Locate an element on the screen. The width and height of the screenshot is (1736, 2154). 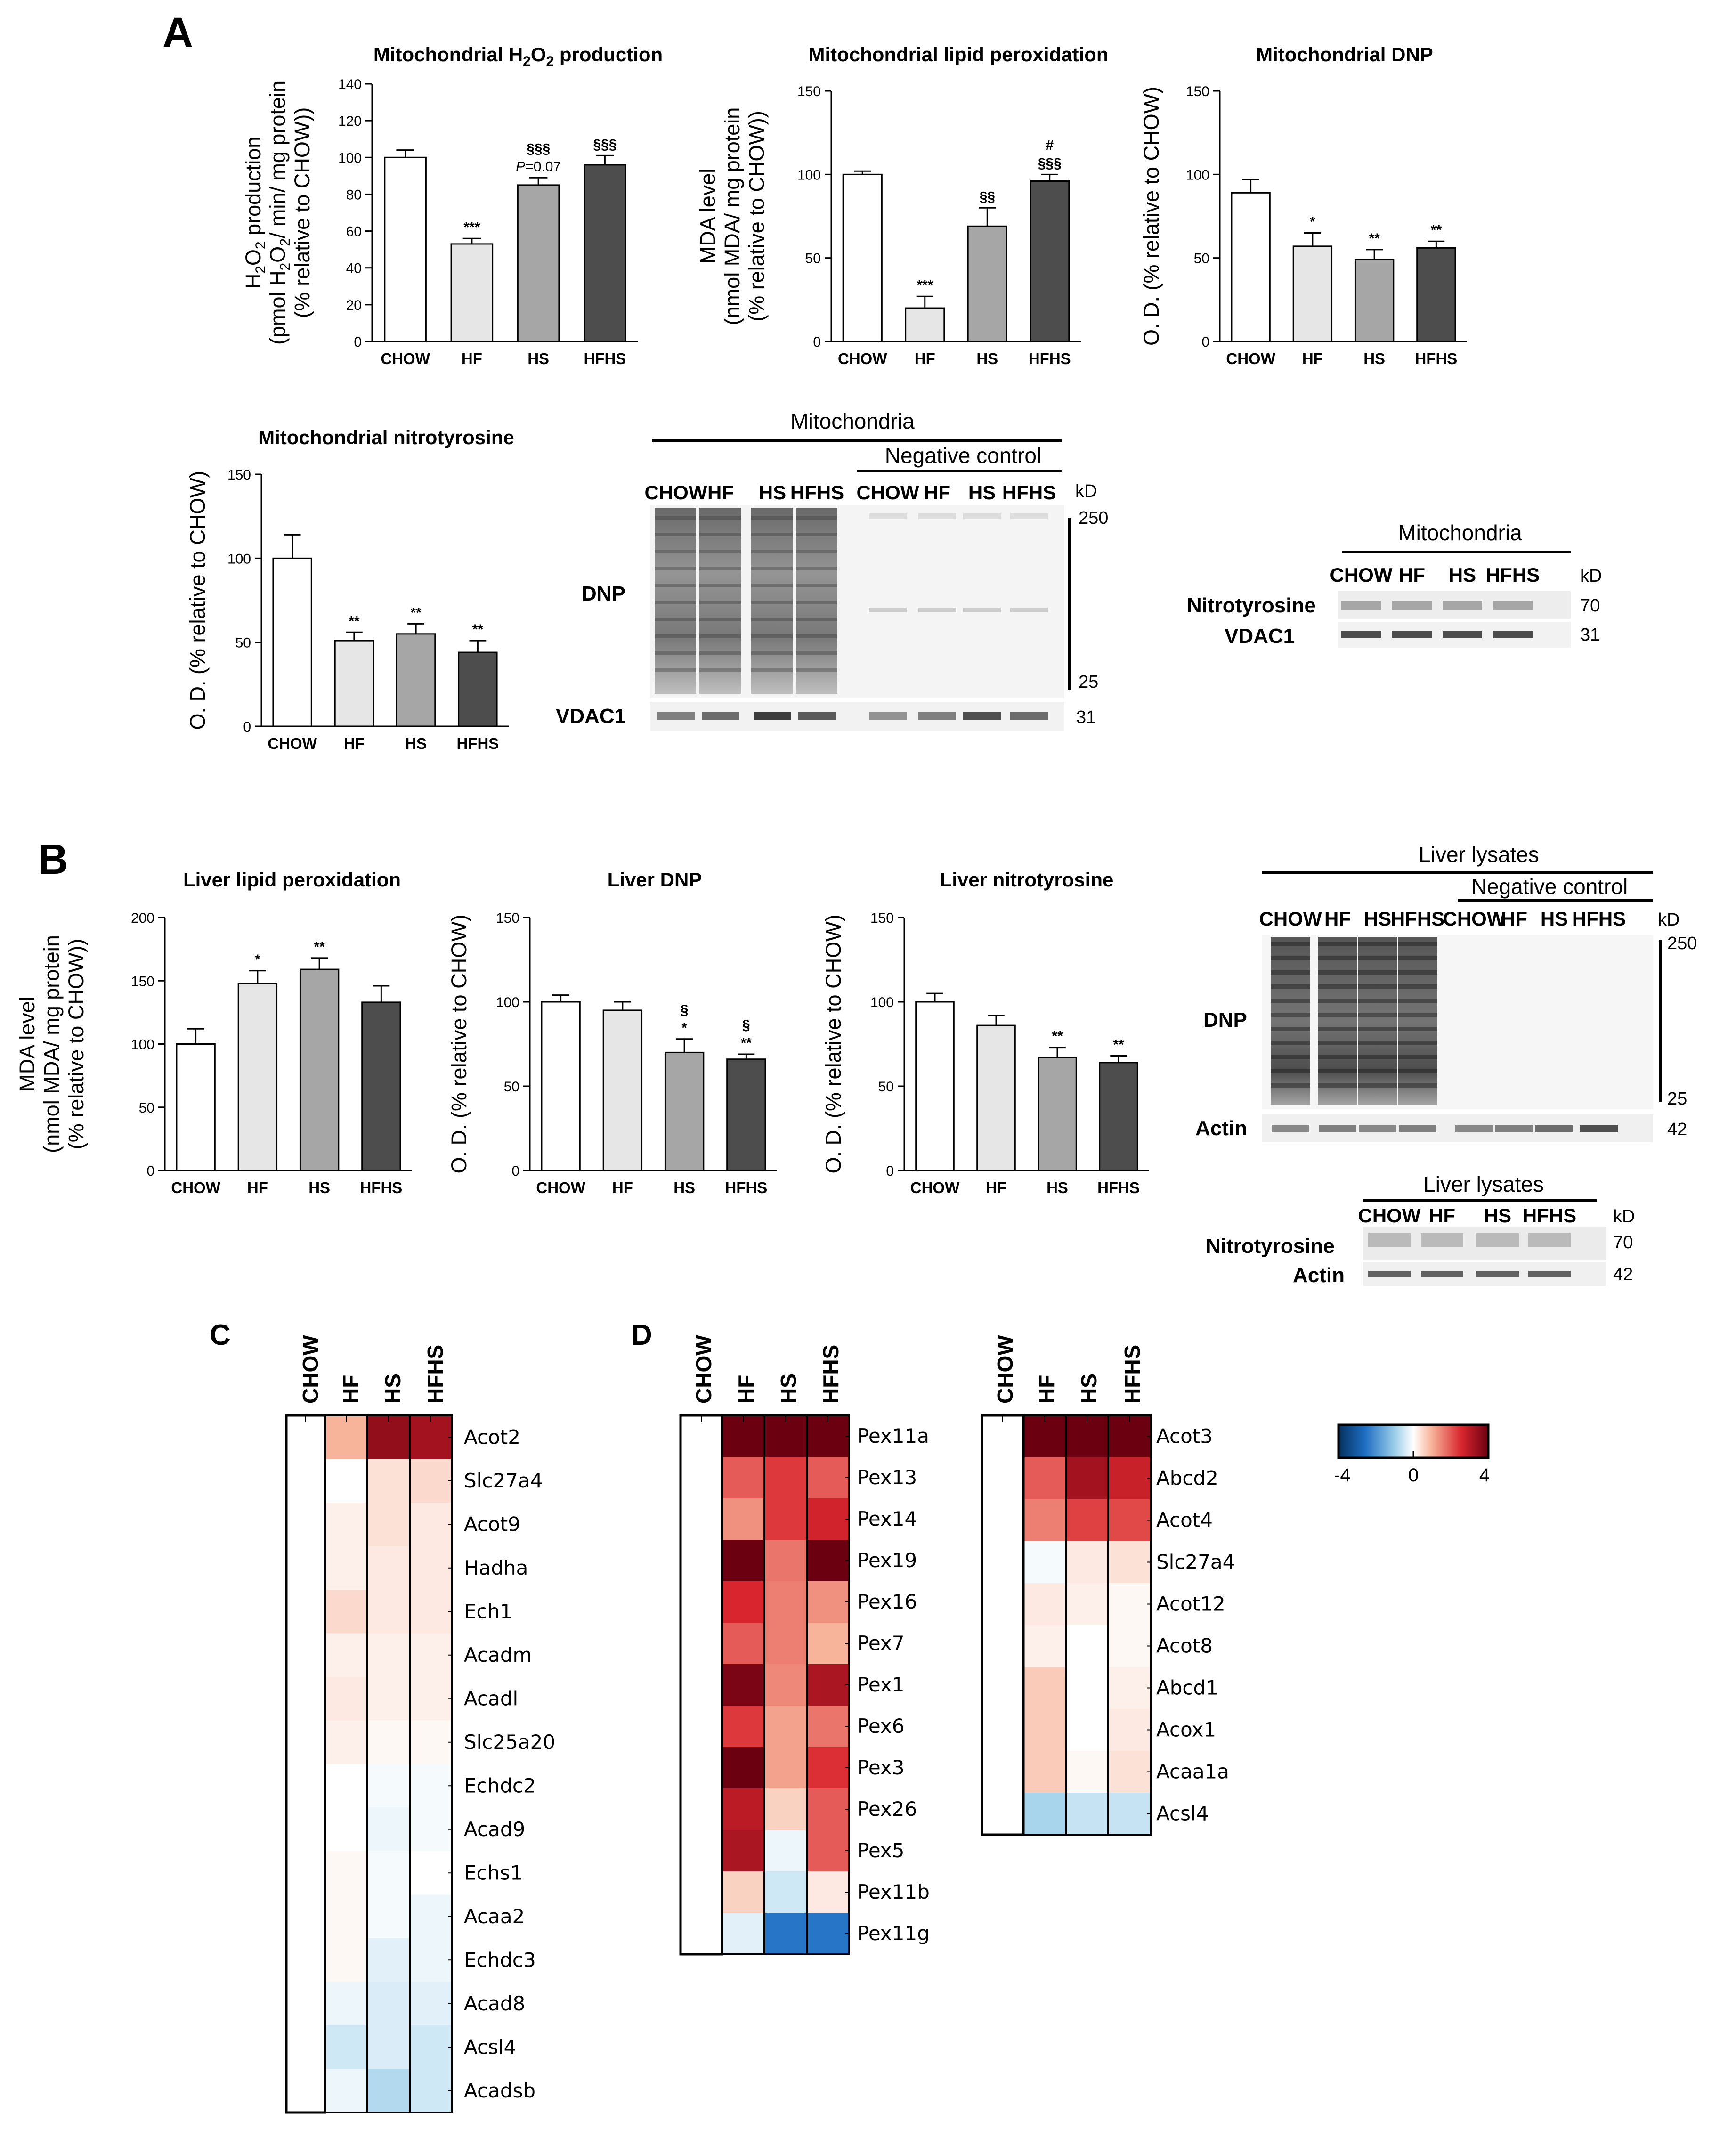
lane-label: CHOW is located at coordinates (1361, 575).